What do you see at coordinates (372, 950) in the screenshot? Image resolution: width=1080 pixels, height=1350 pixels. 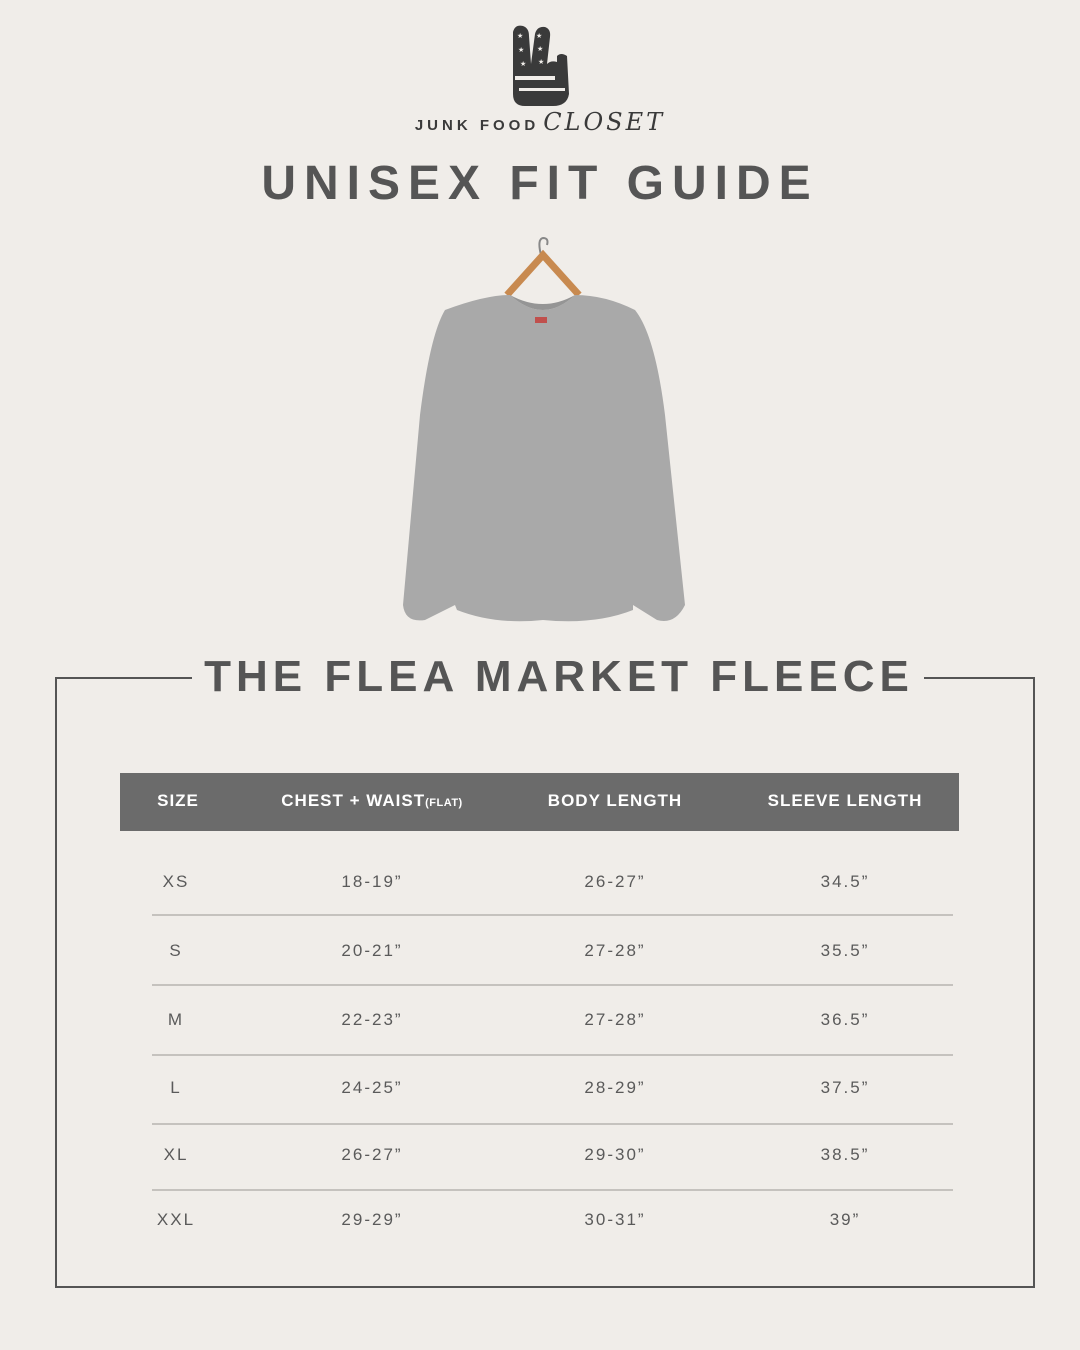 I see `cell-chest-waist: 20-21”` at bounding box center [372, 950].